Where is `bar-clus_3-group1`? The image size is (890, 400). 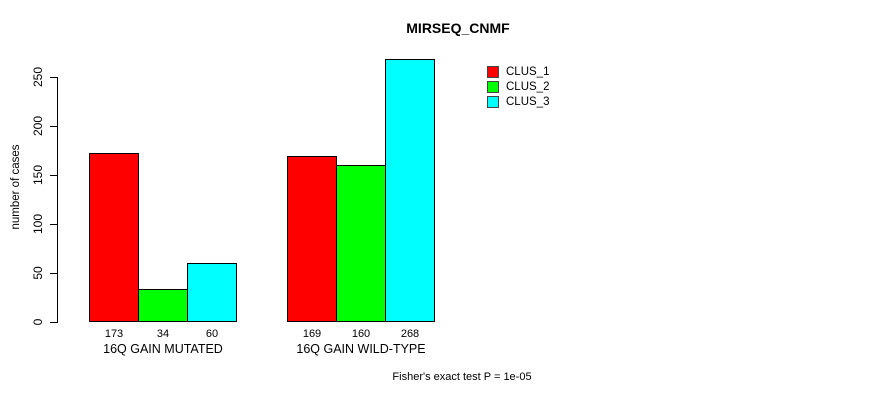 bar-clus_3-group1 is located at coordinates (212, 292).